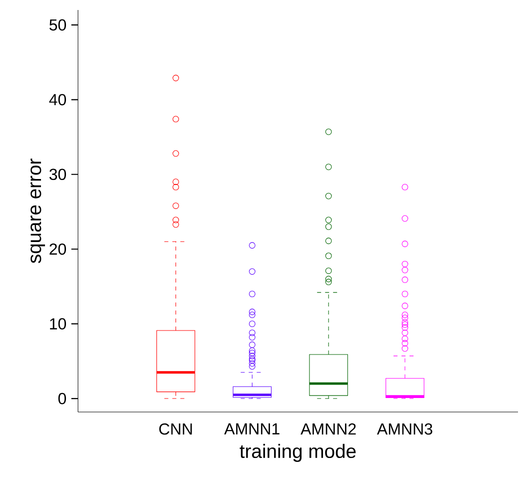  I want to click on y-tick-label: 50, so click(57, 25).